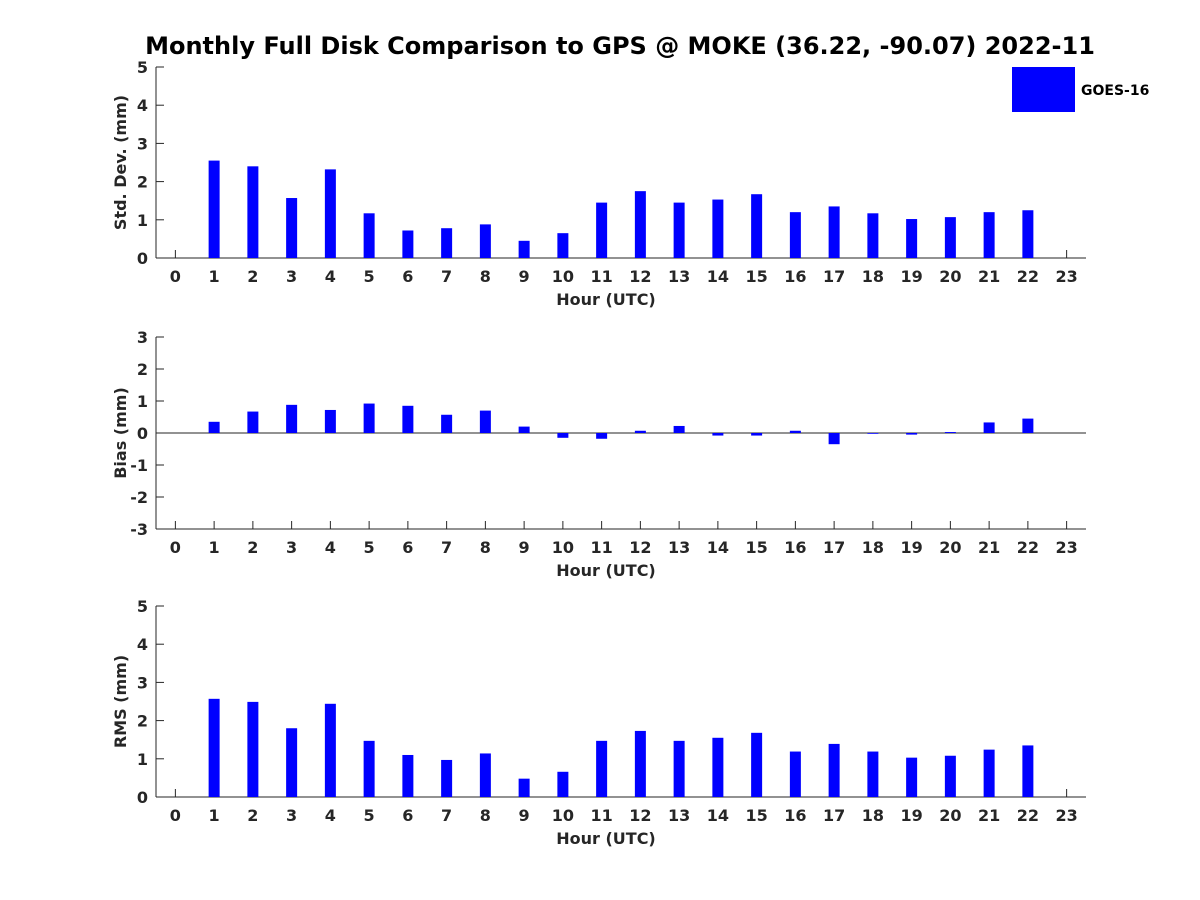 This screenshot has width=1200, height=900. Describe the element at coordinates (142, 606) in the screenshot. I see `y-tick-label: 5` at that location.